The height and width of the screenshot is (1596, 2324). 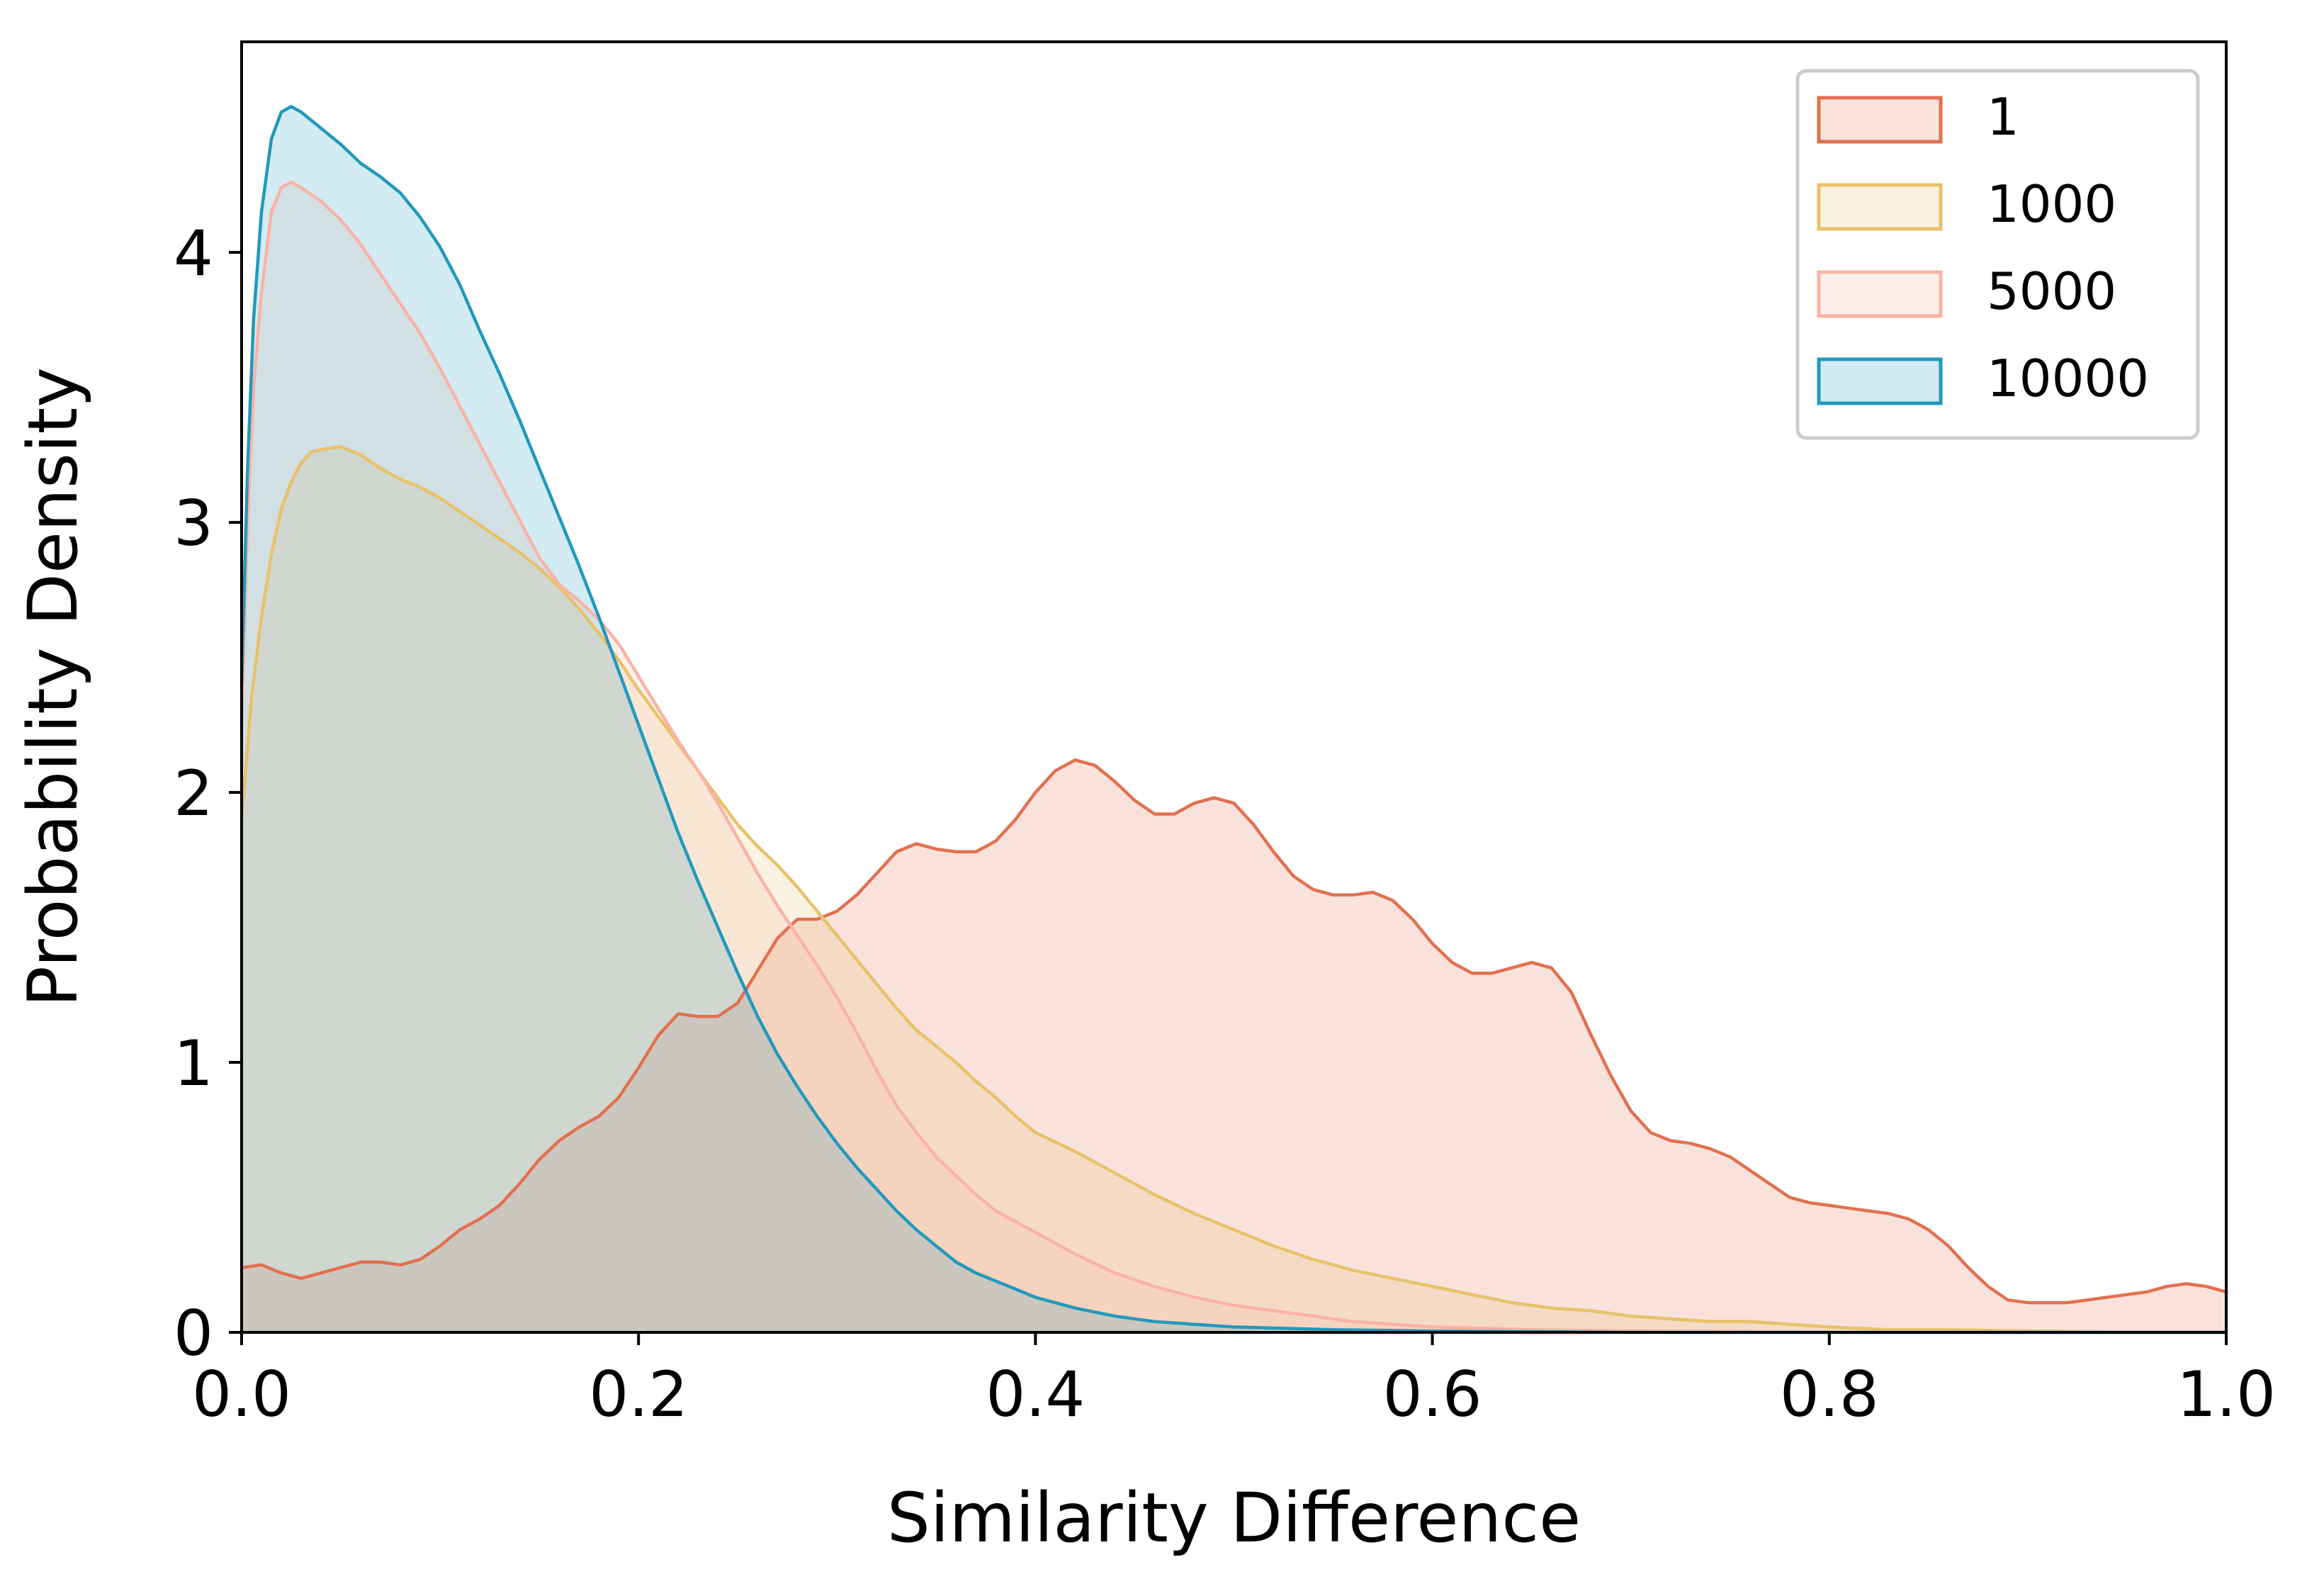 What do you see at coordinates (1829, 1394) in the screenshot?
I see `x-tick-label: 0.8` at bounding box center [1829, 1394].